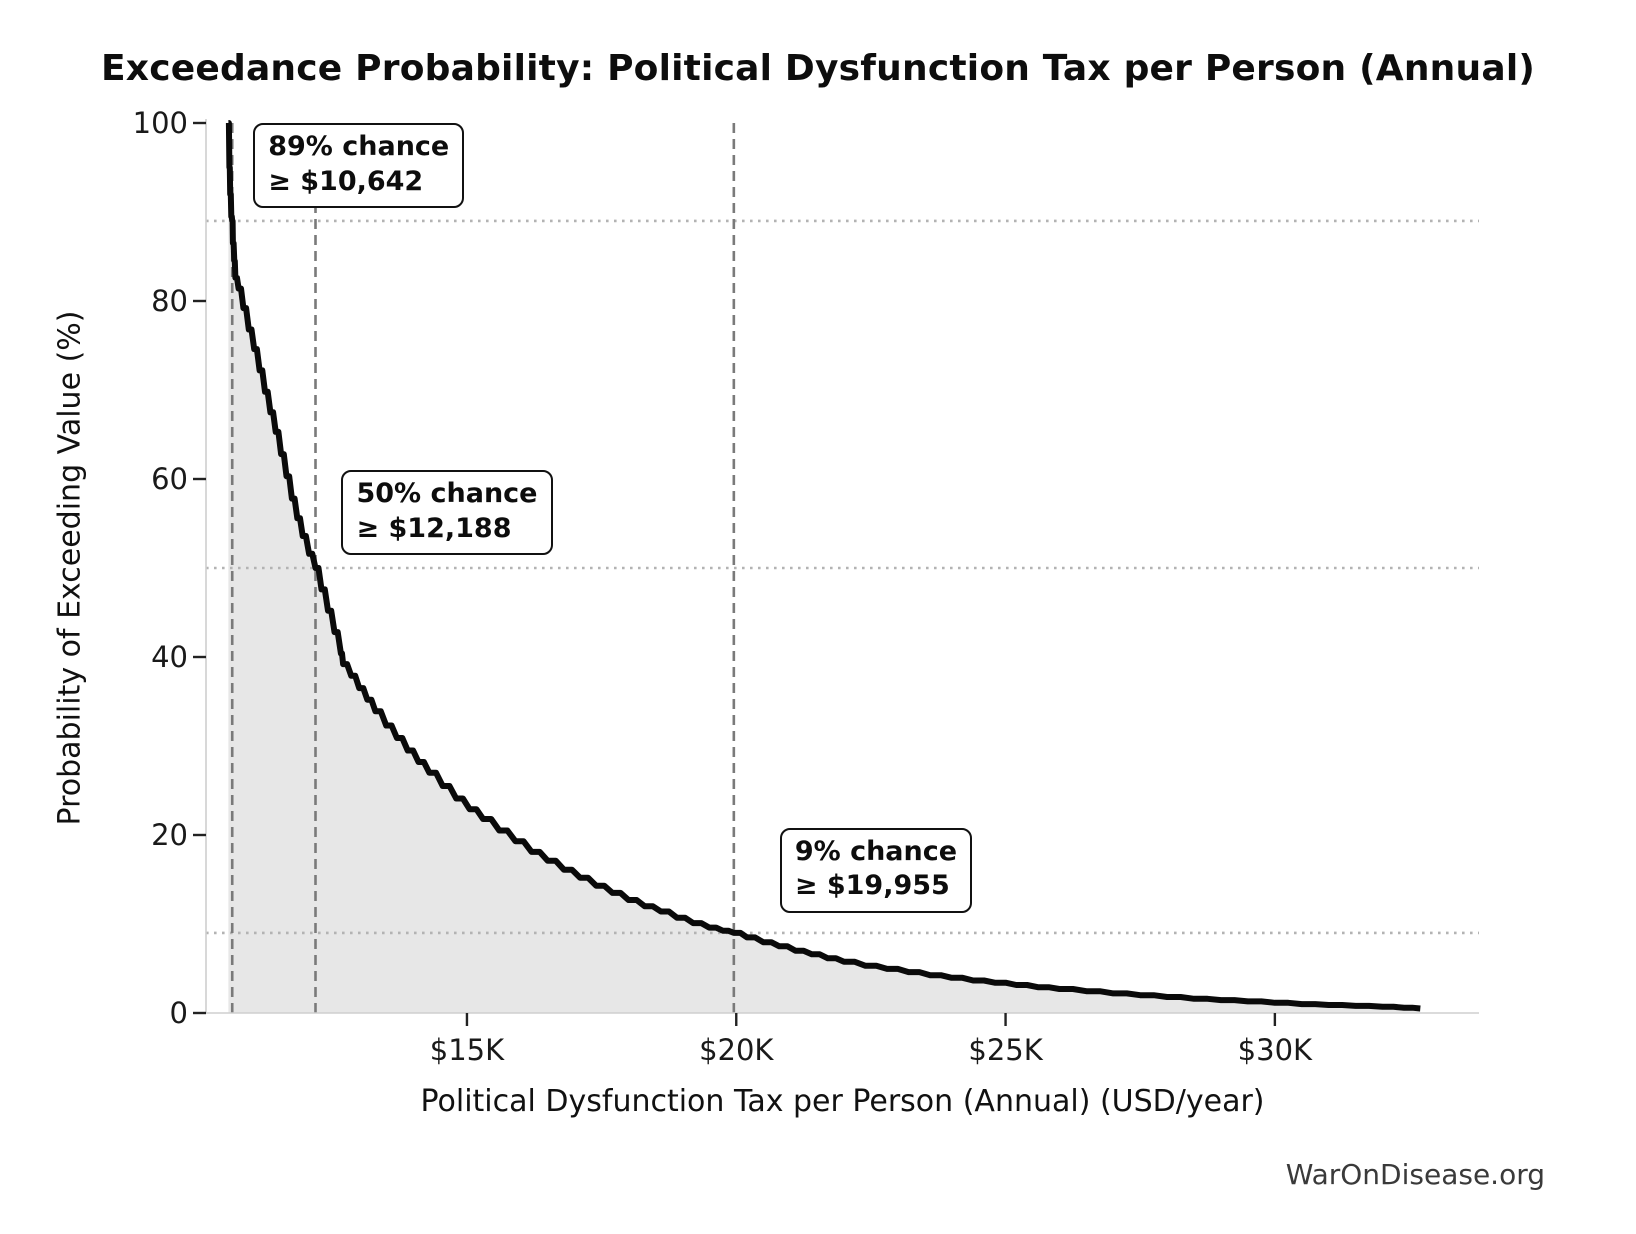  I want to click on watermark: WarOnDisease.org, so click(1415, 1174).